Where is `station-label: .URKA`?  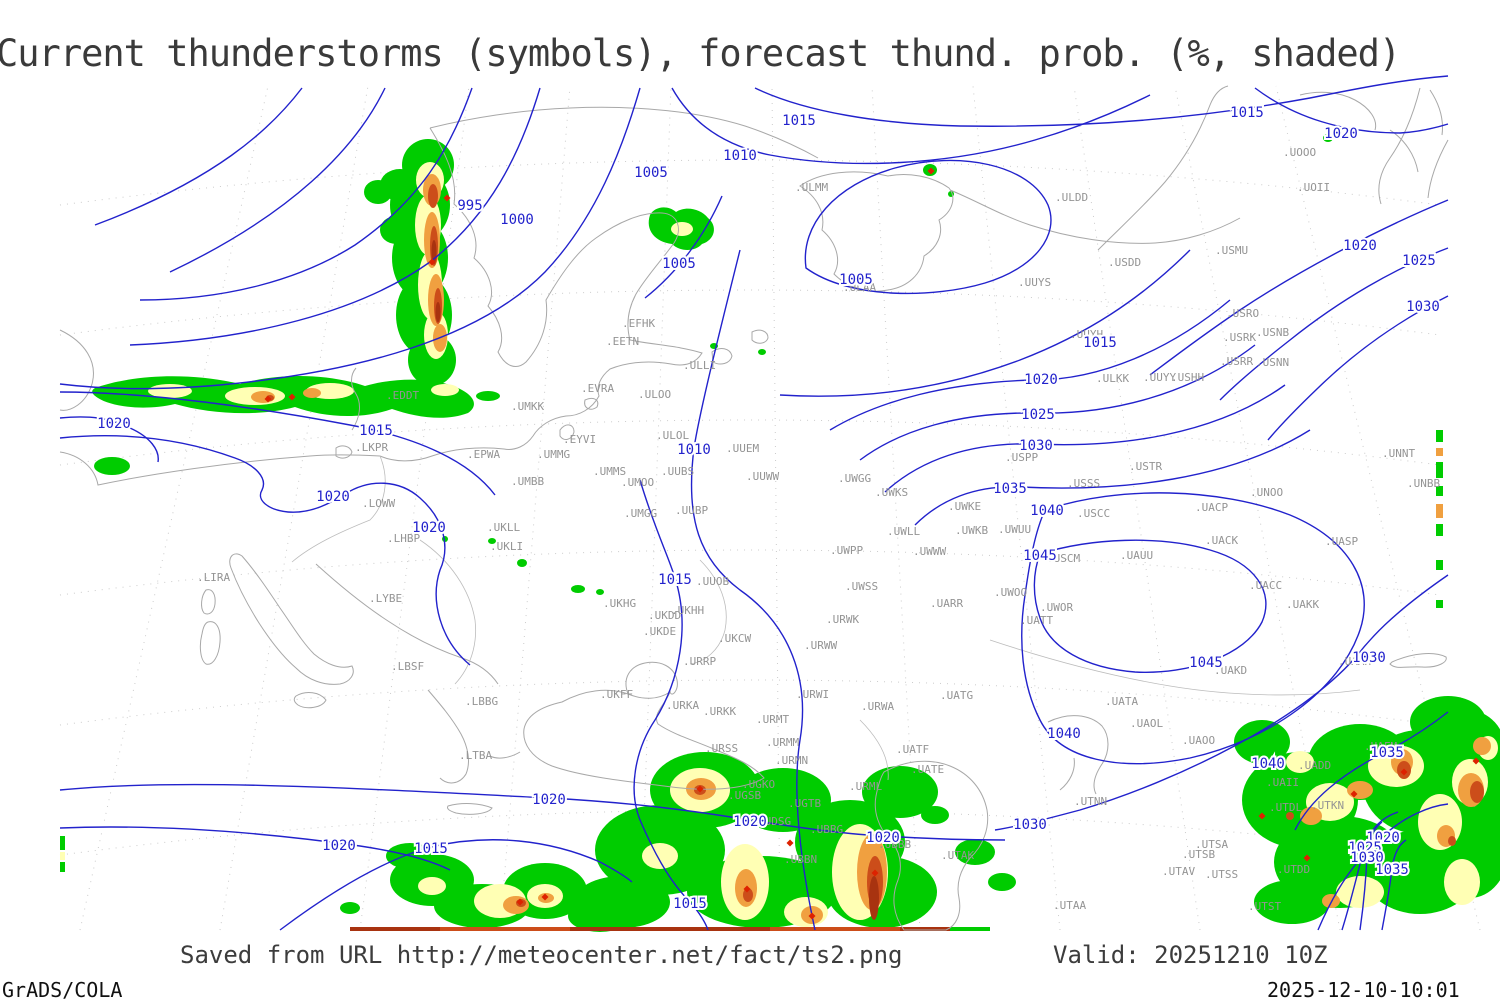 station-label: .URKA is located at coordinates (682, 705).